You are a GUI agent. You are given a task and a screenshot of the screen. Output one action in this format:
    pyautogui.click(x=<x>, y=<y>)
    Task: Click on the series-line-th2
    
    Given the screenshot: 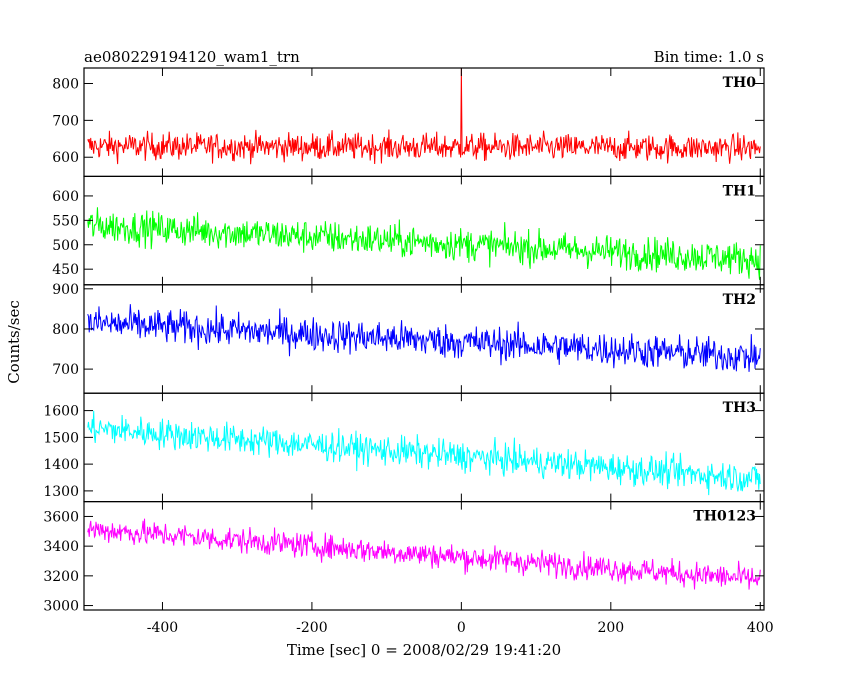 What is the action you would take?
    pyautogui.click(x=424, y=338)
    